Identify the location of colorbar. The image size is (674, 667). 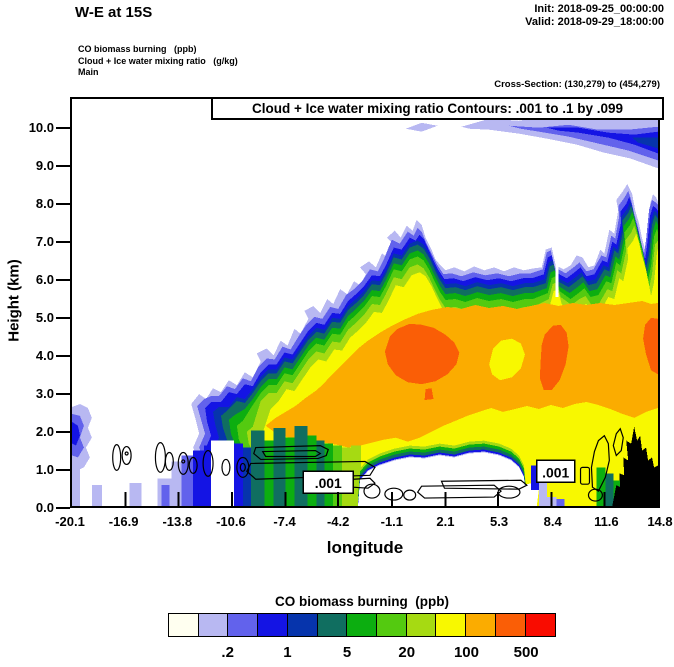
(362, 625).